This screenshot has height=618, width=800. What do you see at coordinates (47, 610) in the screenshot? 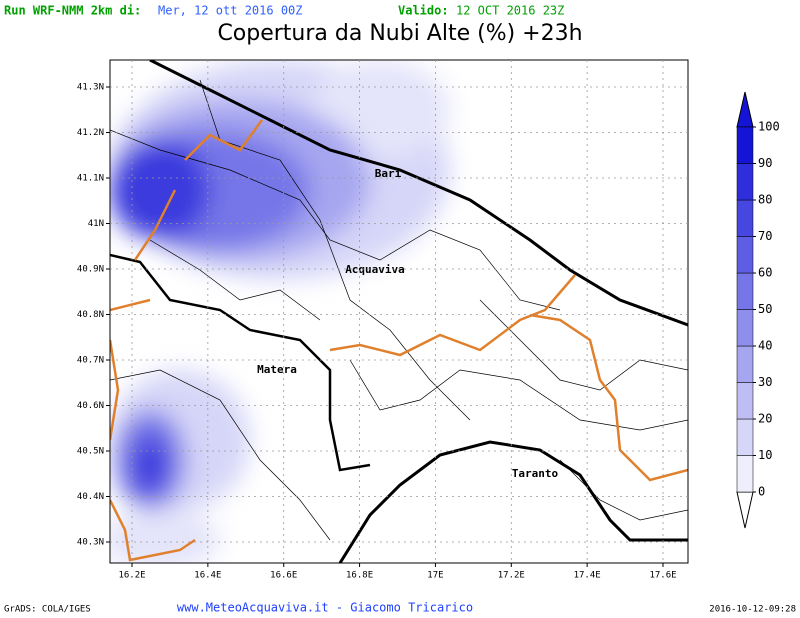
I see `footer-left: GrADS: COLA/IGES` at bounding box center [47, 610].